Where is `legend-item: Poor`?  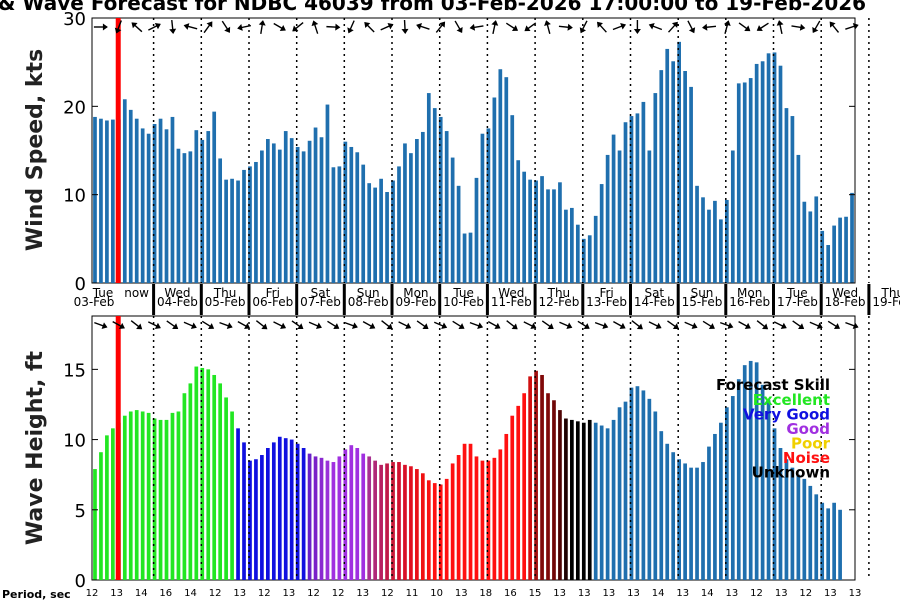
legend-item: Poor is located at coordinates (811, 444).